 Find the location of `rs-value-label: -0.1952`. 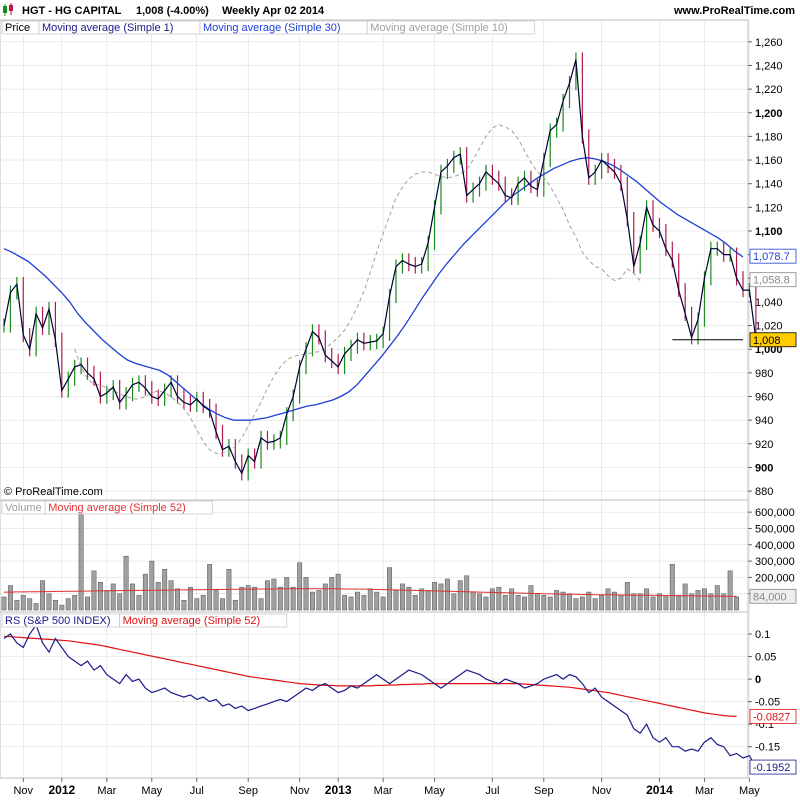

rs-value-label: -0.1952 is located at coordinates (771, 768).